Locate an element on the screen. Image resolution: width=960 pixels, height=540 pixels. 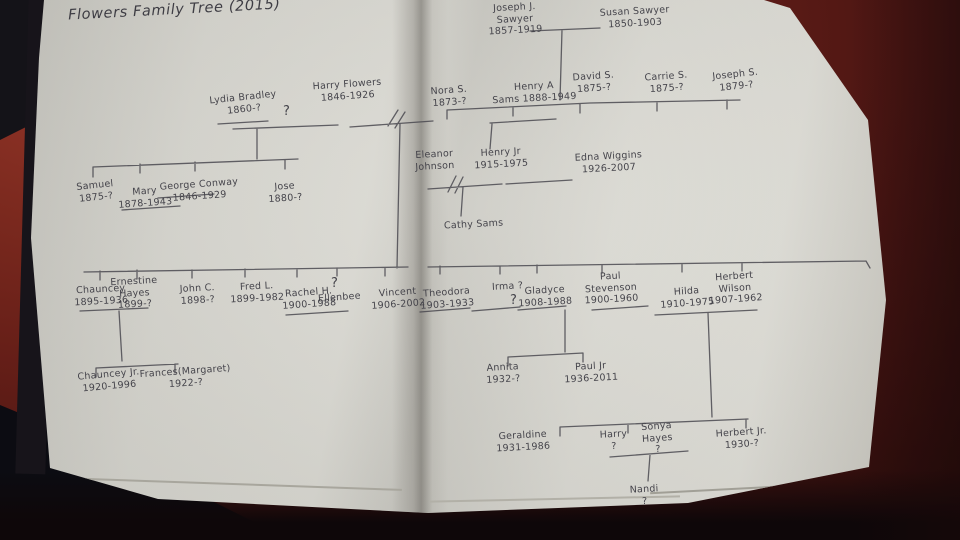
person-label-nandi: Nandi ? is located at coordinates (644, 495).